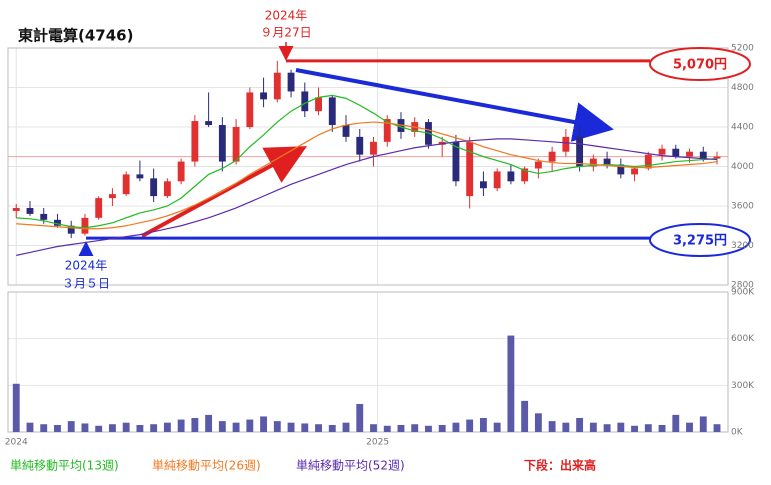 Image resolution: width=771 pixels, height=485 pixels. Describe the element at coordinates (742, 207) in the screenshot. I see `y-tick-label: 3600` at that location.